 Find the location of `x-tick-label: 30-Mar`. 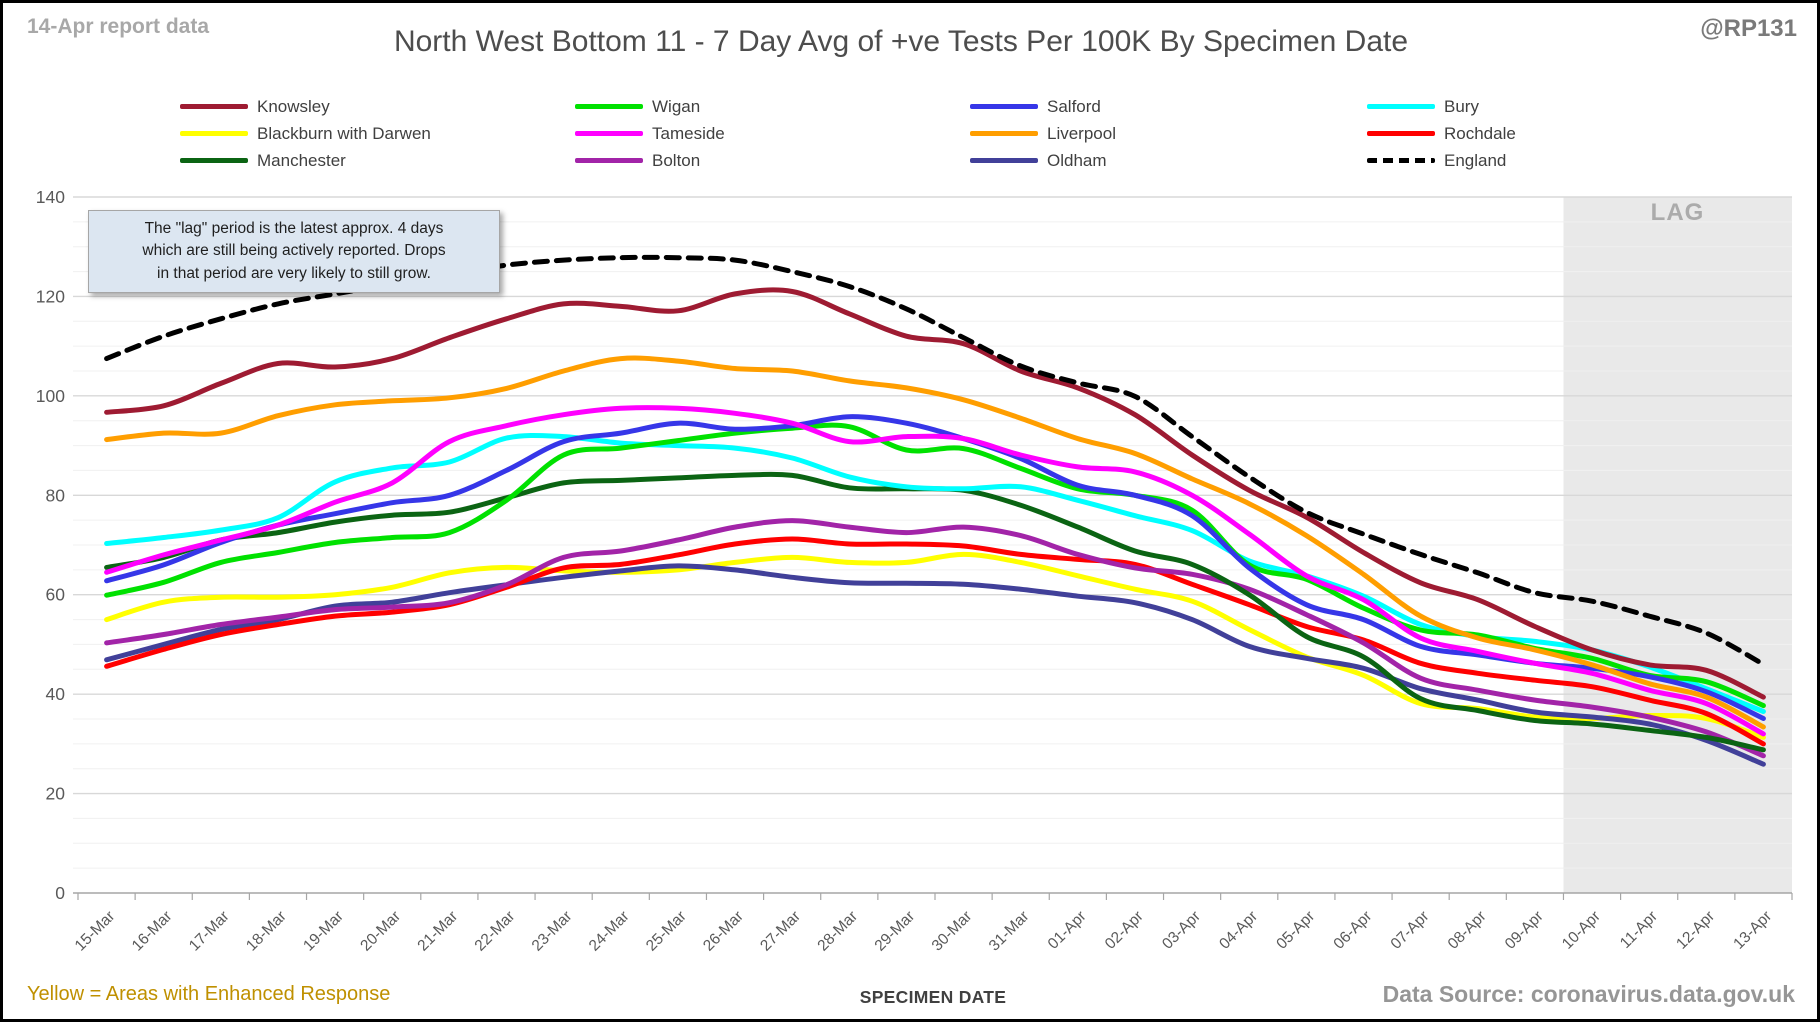

x-tick-label: 30-Mar is located at coordinates (952, 931).